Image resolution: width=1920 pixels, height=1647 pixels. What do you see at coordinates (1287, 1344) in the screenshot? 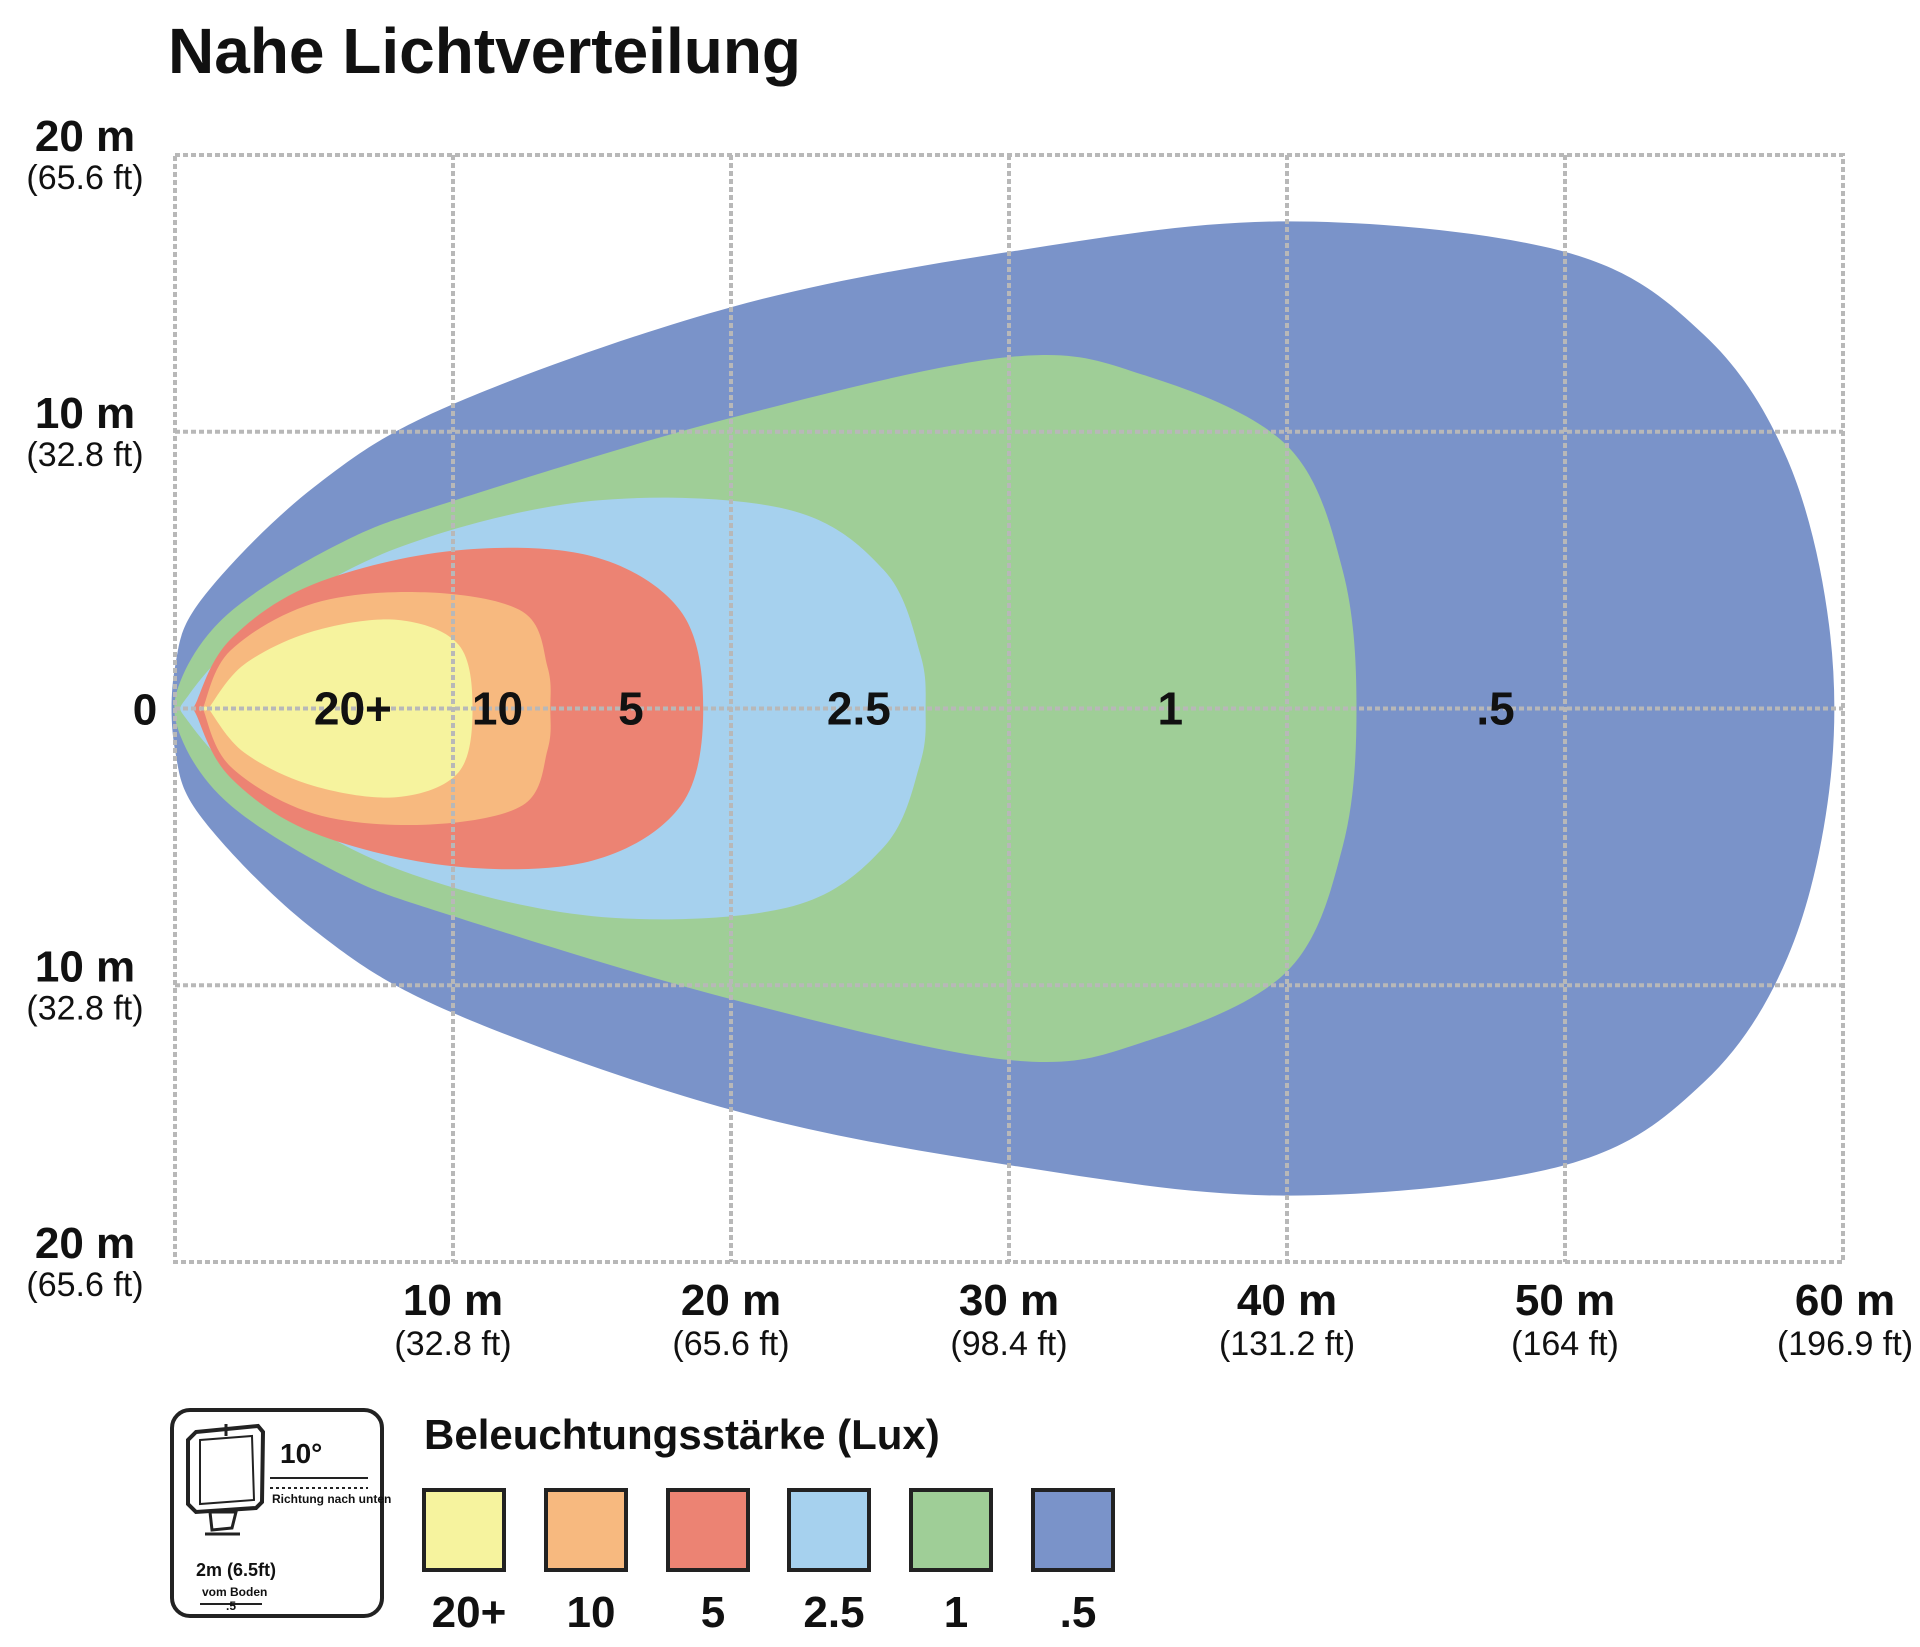
I see `x-tick-sublabel: (131.2 ft)` at bounding box center [1287, 1344].